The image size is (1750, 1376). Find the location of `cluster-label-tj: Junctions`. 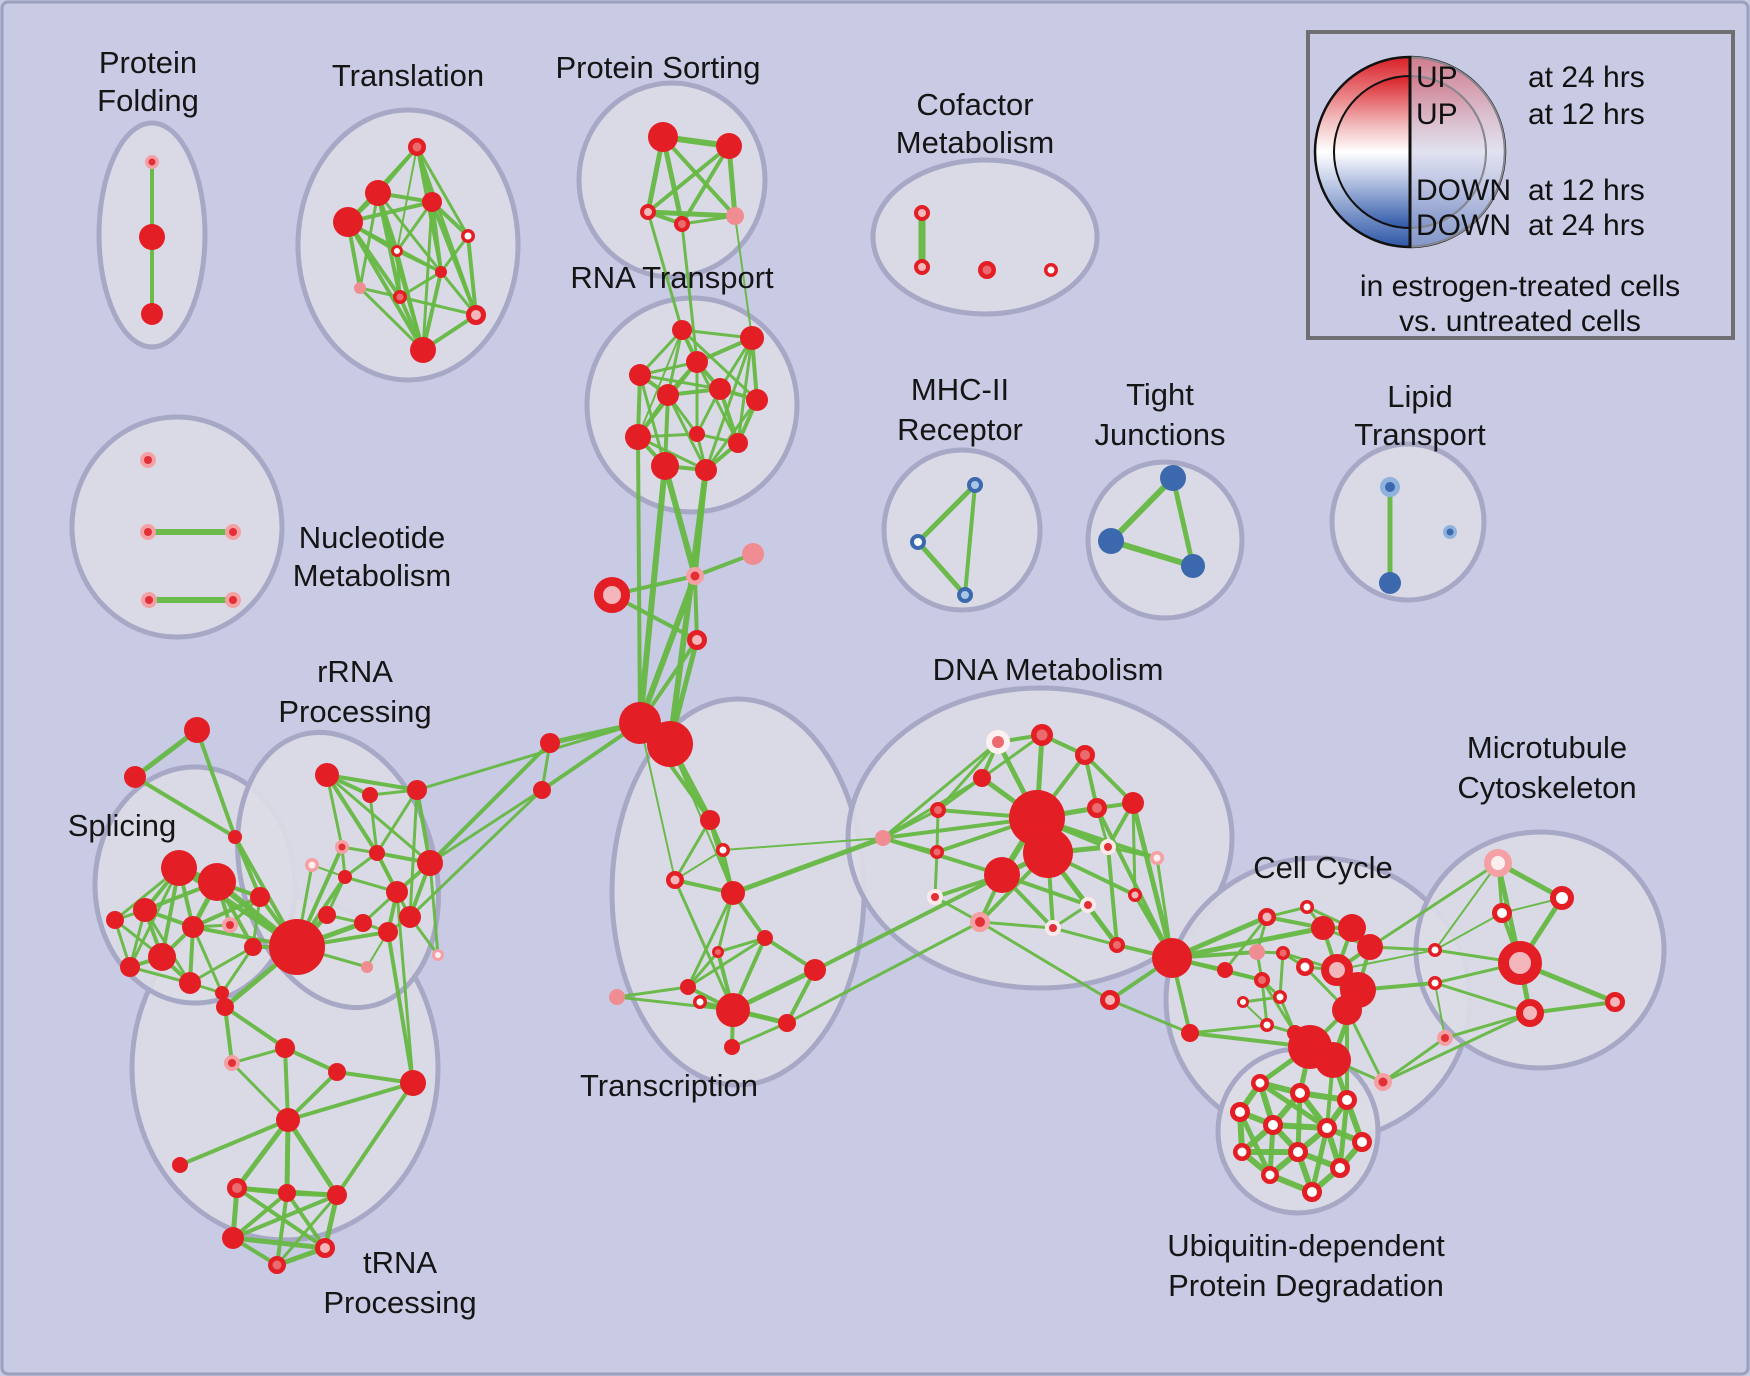

cluster-label-tj: Junctions is located at coordinates (1160, 434).